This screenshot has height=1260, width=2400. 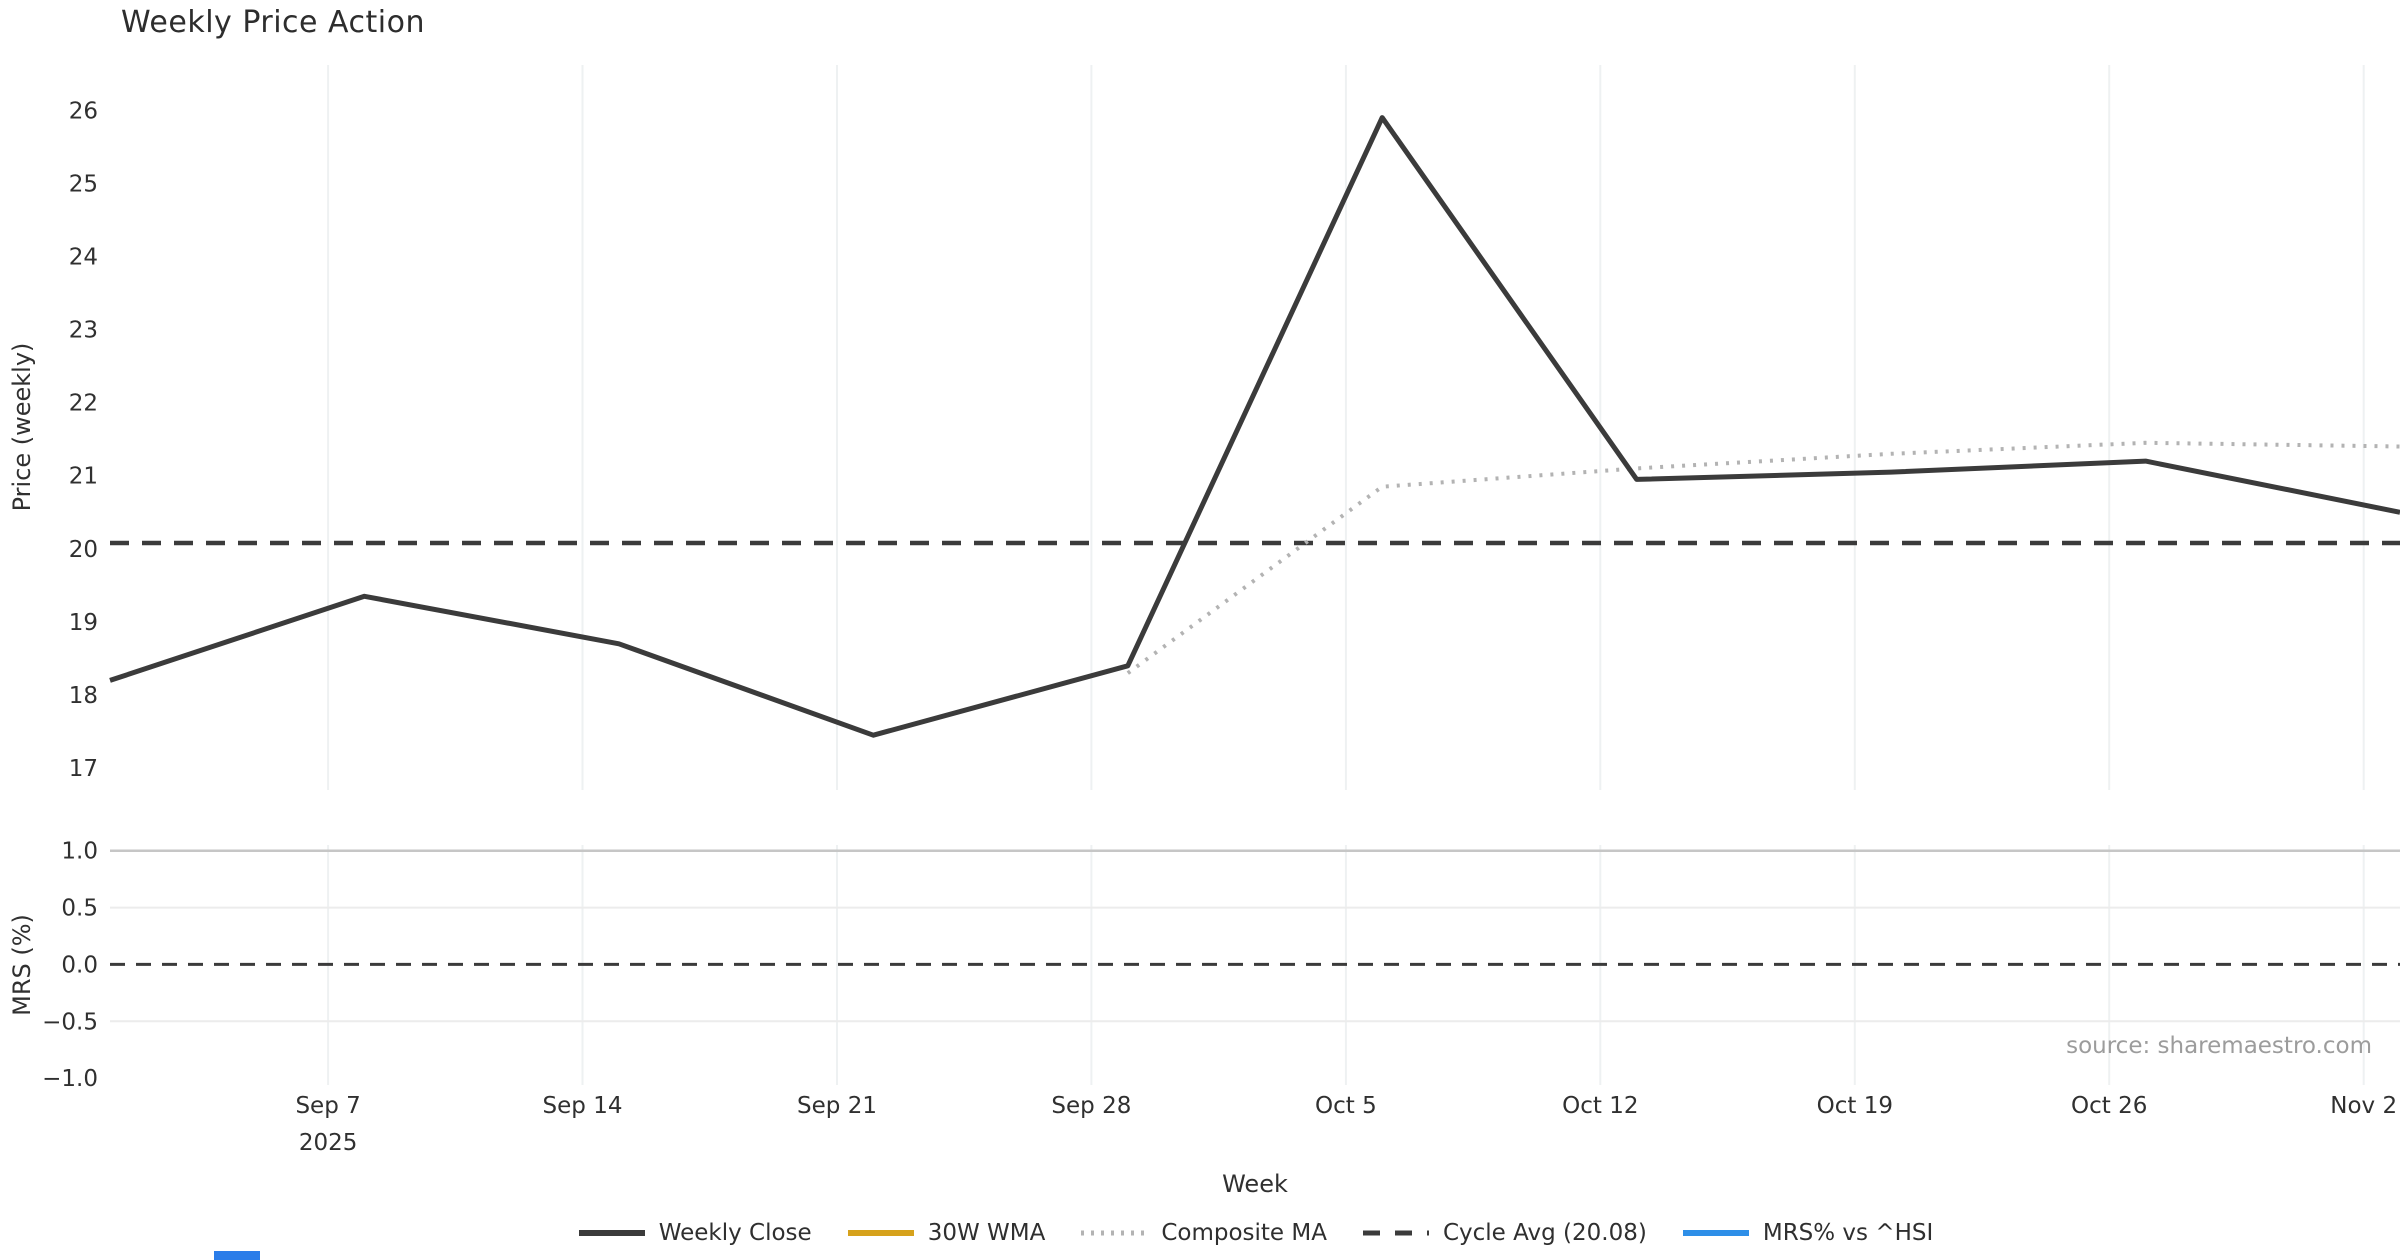 What do you see at coordinates (83, 111) in the screenshot?
I see `y-tick-label: 26` at bounding box center [83, 111].